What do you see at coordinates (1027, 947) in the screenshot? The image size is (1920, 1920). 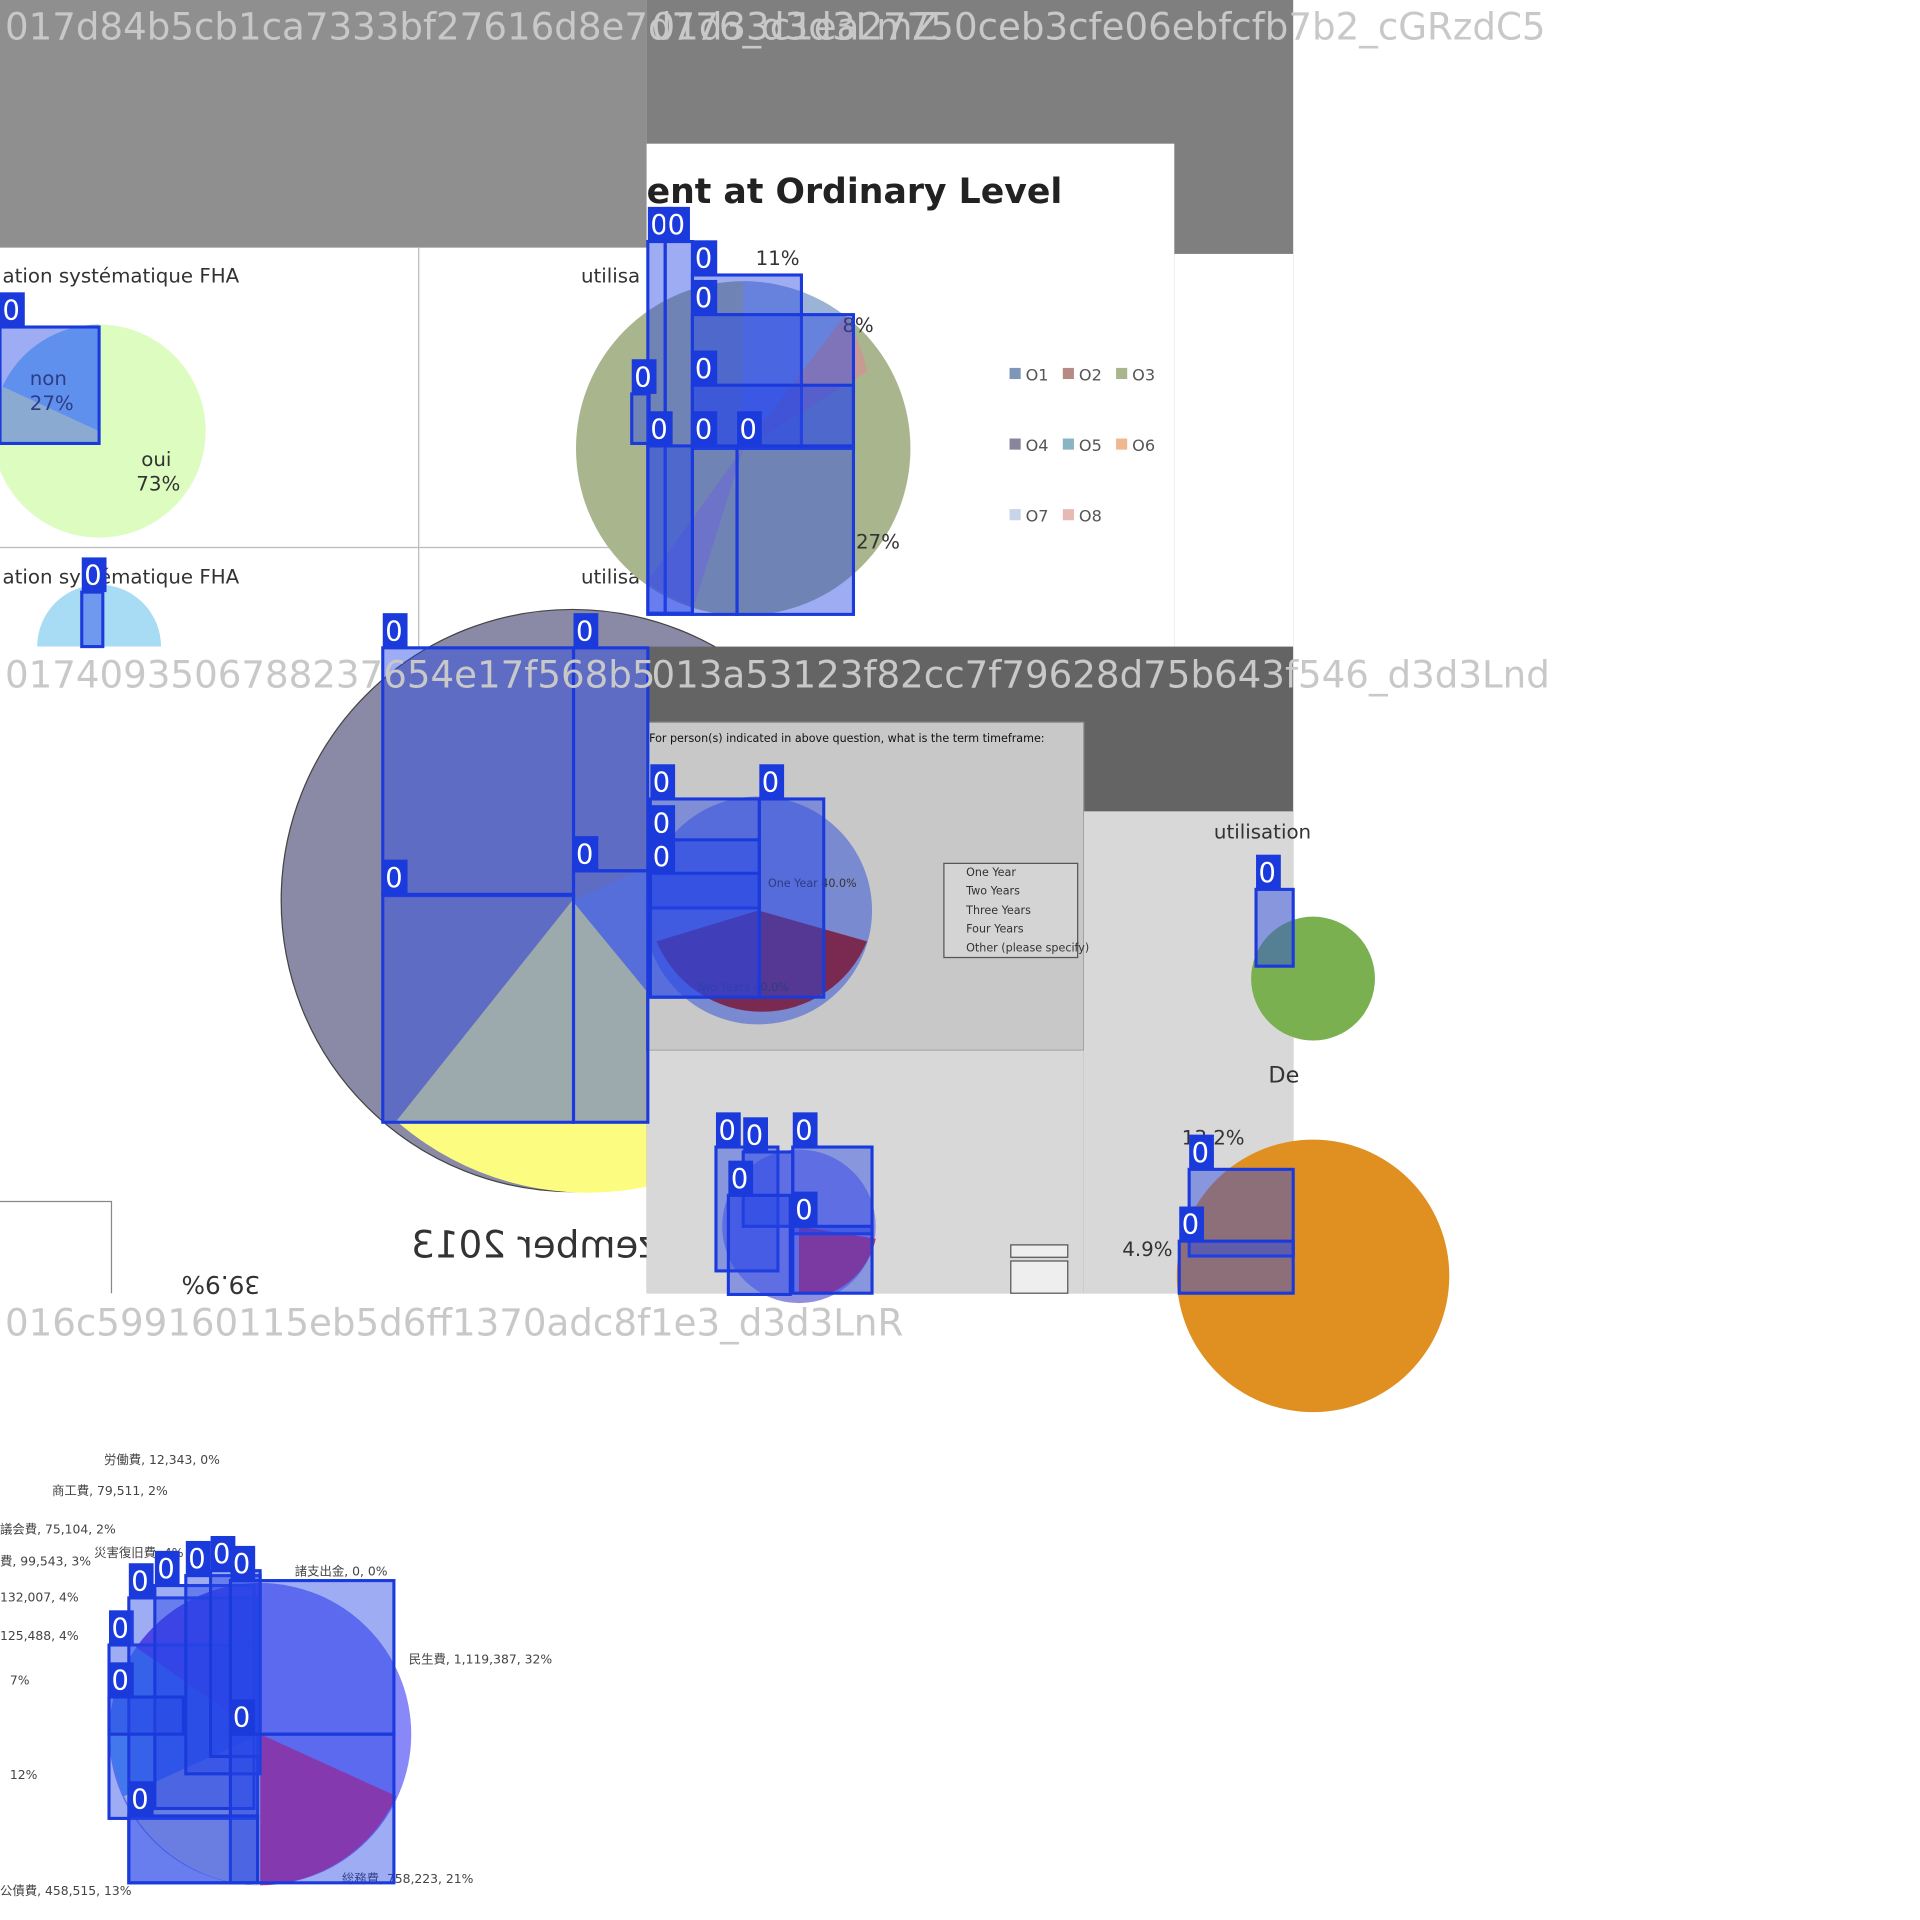 I see `legend-entry: Other (please specify)` at bounding box center [1027, 947].